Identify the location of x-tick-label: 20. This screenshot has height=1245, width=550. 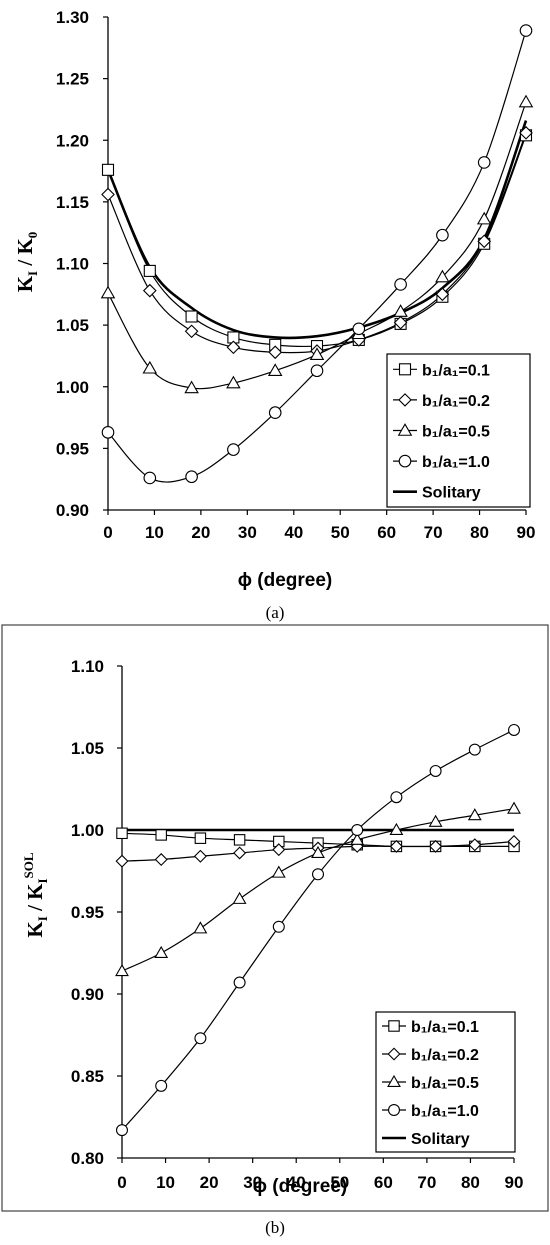
(200, 532).